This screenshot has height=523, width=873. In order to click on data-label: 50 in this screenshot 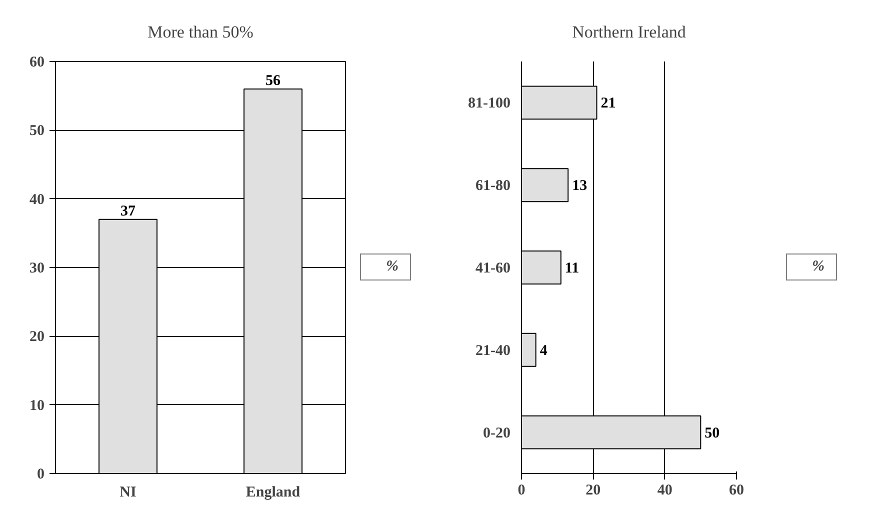, I will do `click(712, 433)`.